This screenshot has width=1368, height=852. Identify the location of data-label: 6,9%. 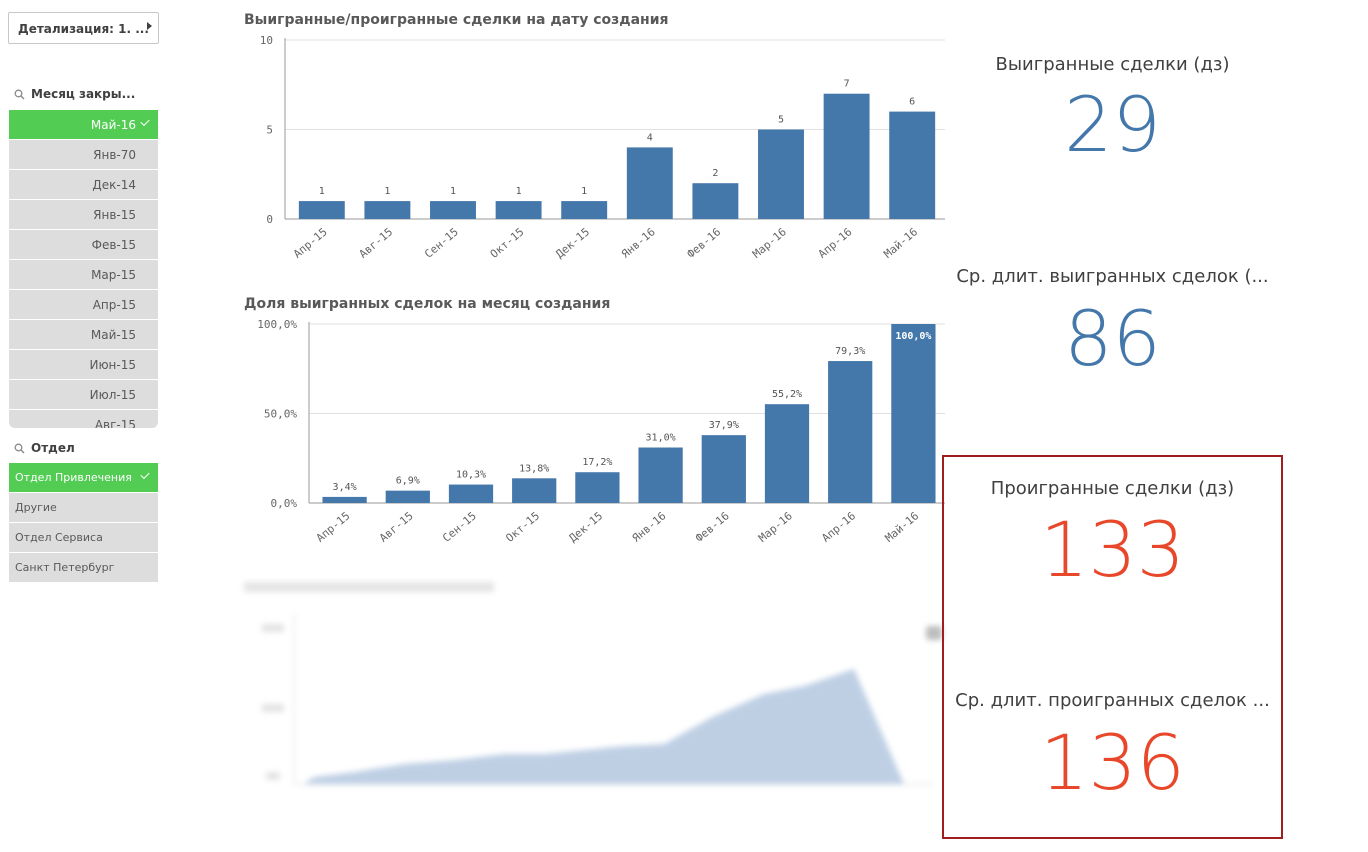
(408, 481).